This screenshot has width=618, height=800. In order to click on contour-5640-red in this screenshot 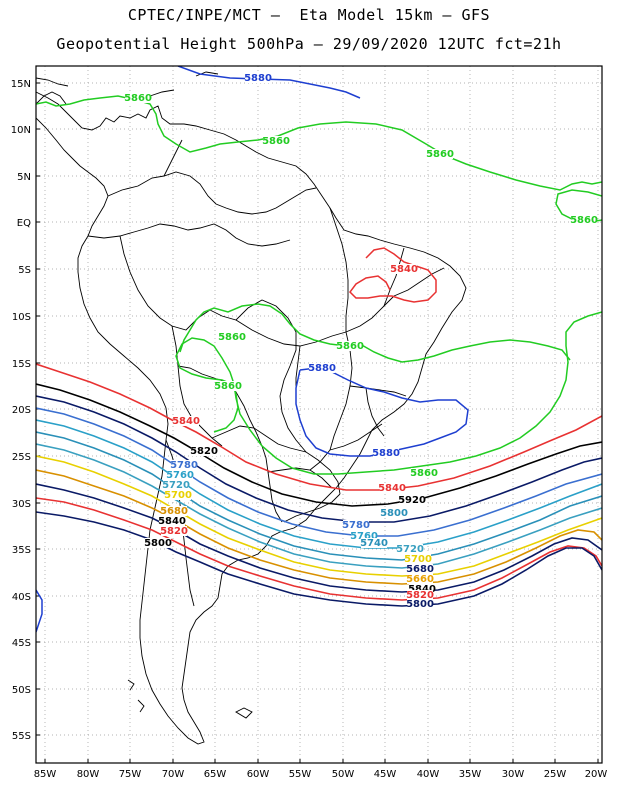, I will do `click(319, 549)`.